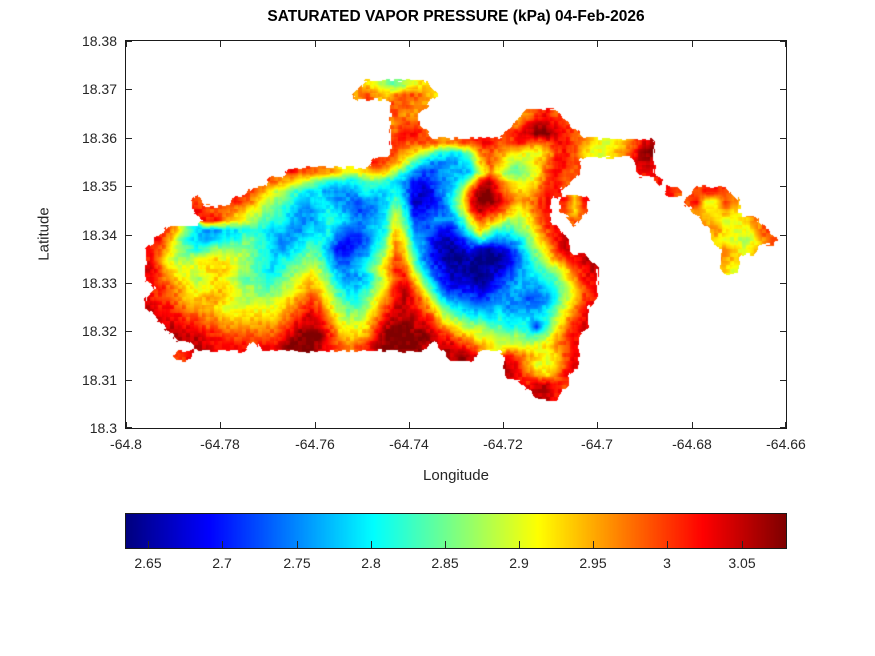 The height and width of the screenshot is (656, 875). What do you see at coordinates (99, 41) in the screenshot?
I see `y-tick-label: 18.38` at bounding box center [99, 41].